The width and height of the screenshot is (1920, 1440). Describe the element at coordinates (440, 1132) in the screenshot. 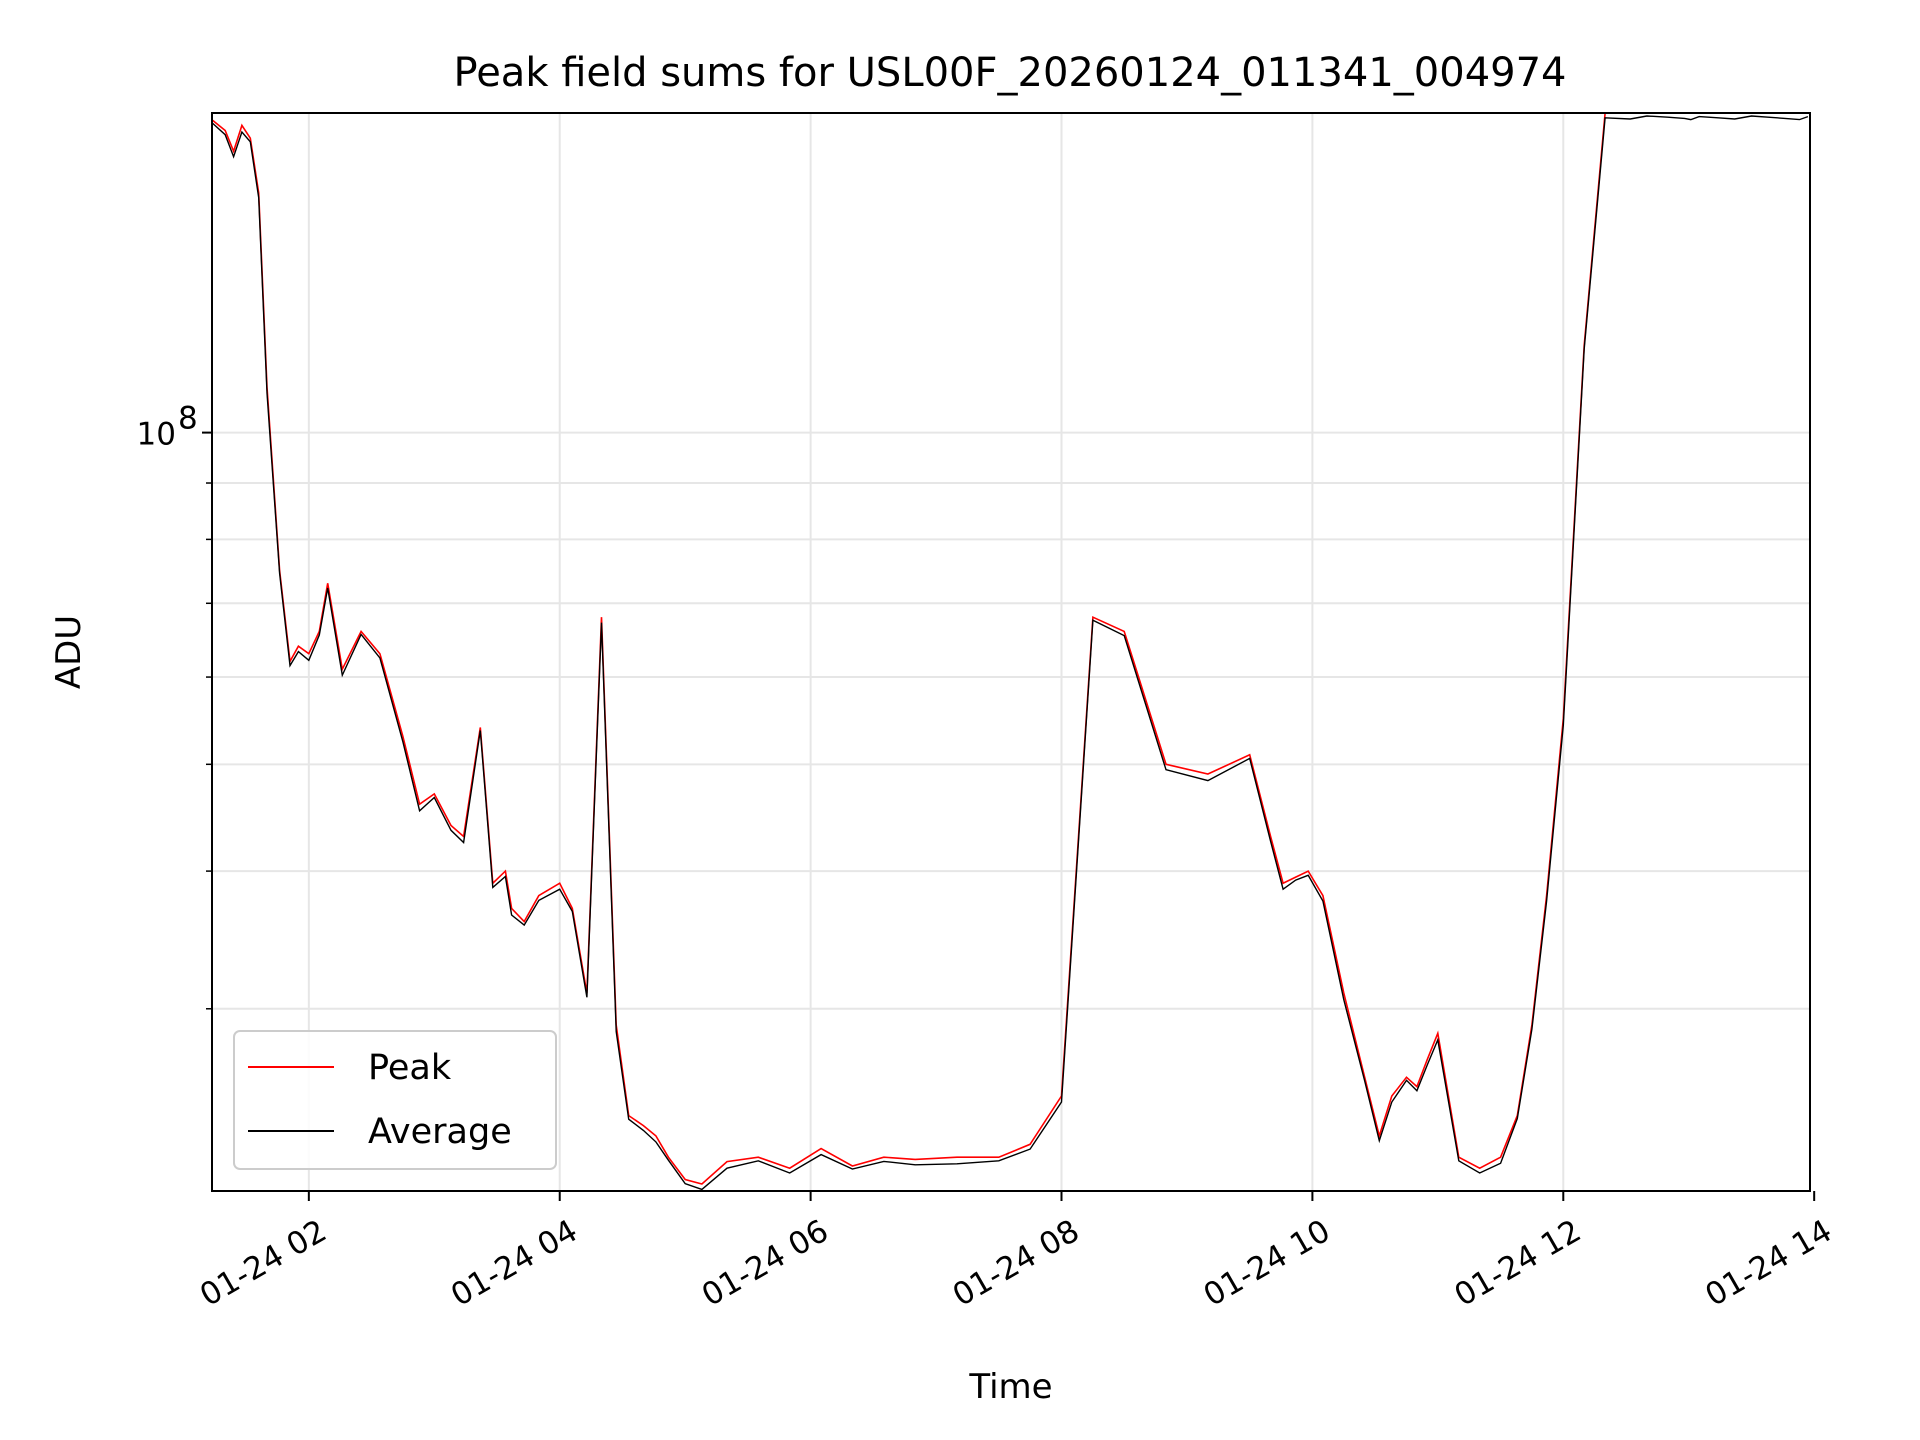

I see `legend-label-average: Average` at that location.